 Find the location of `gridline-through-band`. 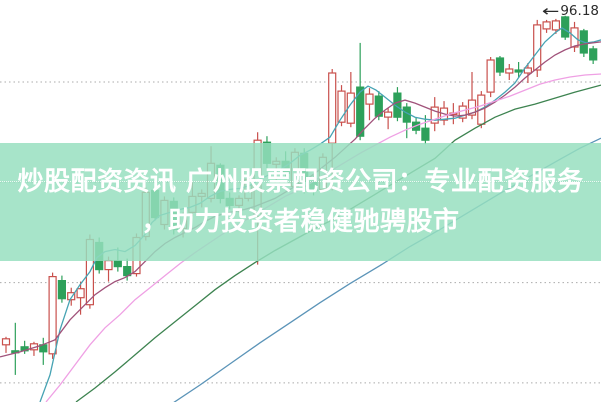

gridline-through-band is located at coordinates (300, 181).